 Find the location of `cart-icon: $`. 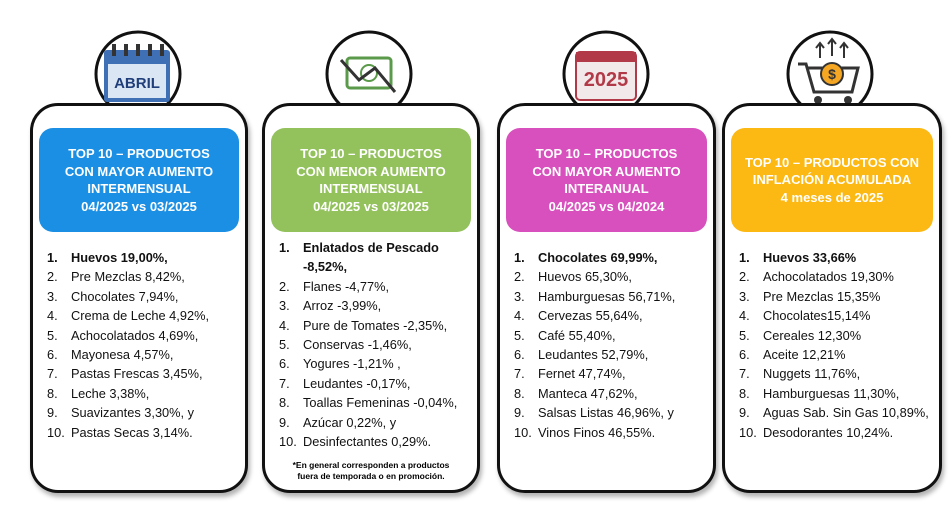

cart-icon: $ is located at coordinates (830, 74).